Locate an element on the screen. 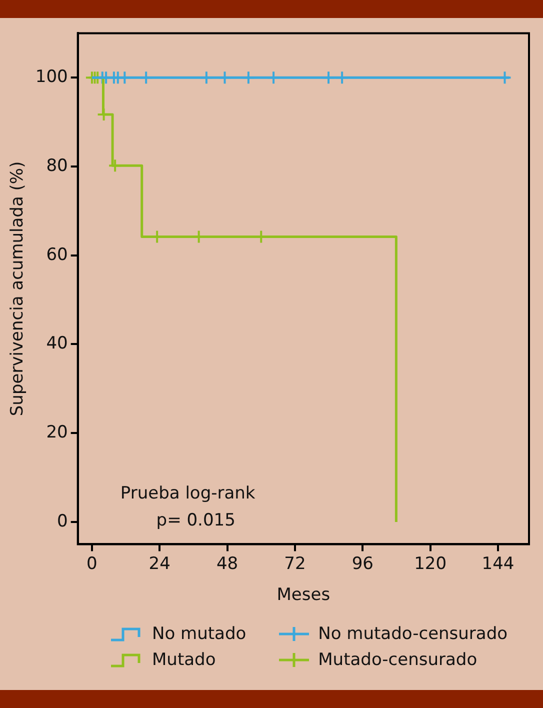 This screenshot has width=543, height=708. legend-label: Mutado-censurado is located at coordinates (398, 660).